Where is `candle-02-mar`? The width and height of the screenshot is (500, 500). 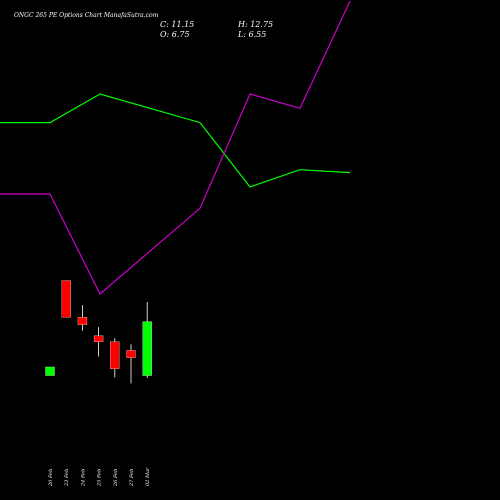
candle-02-mar is located at coordinates (147, 340).